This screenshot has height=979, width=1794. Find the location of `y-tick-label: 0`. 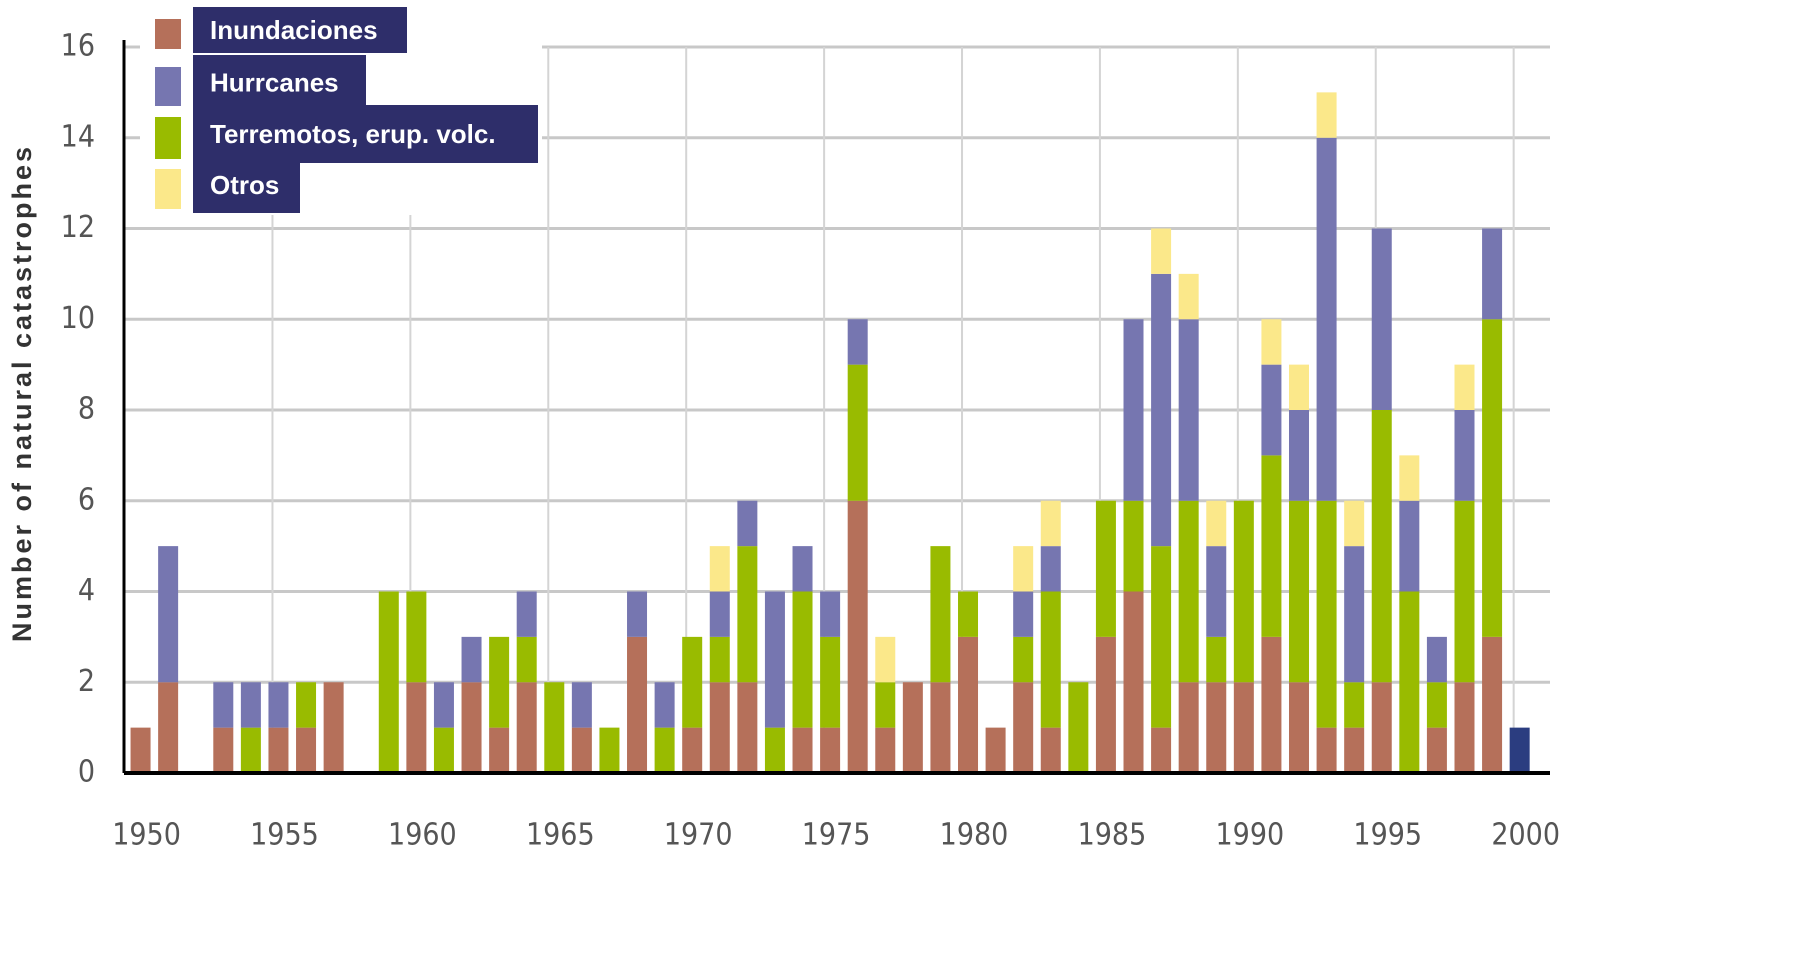

y-tick-label: 0 is located at coordinates (86, 772).